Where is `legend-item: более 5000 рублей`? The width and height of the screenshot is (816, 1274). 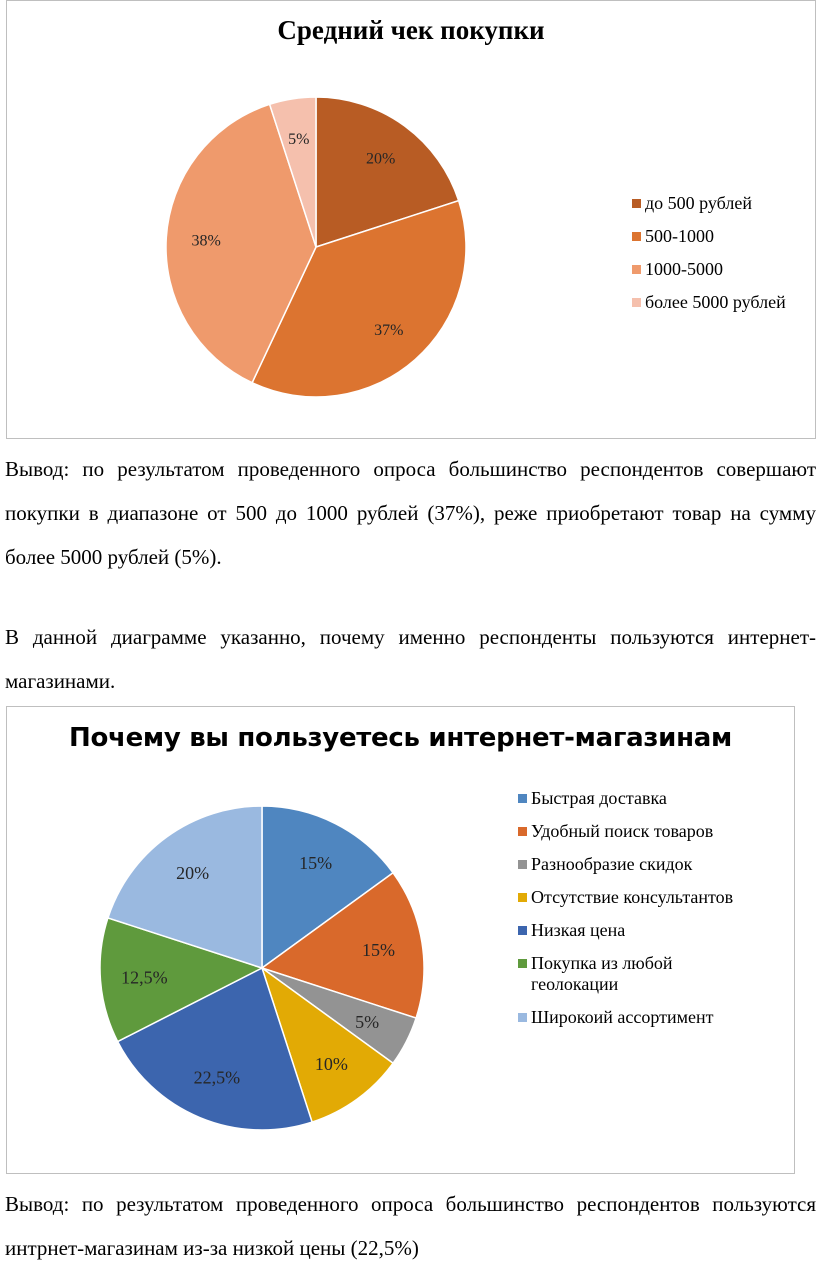 legend-item: более 5000 рублей is located at coordinates (709, 302).